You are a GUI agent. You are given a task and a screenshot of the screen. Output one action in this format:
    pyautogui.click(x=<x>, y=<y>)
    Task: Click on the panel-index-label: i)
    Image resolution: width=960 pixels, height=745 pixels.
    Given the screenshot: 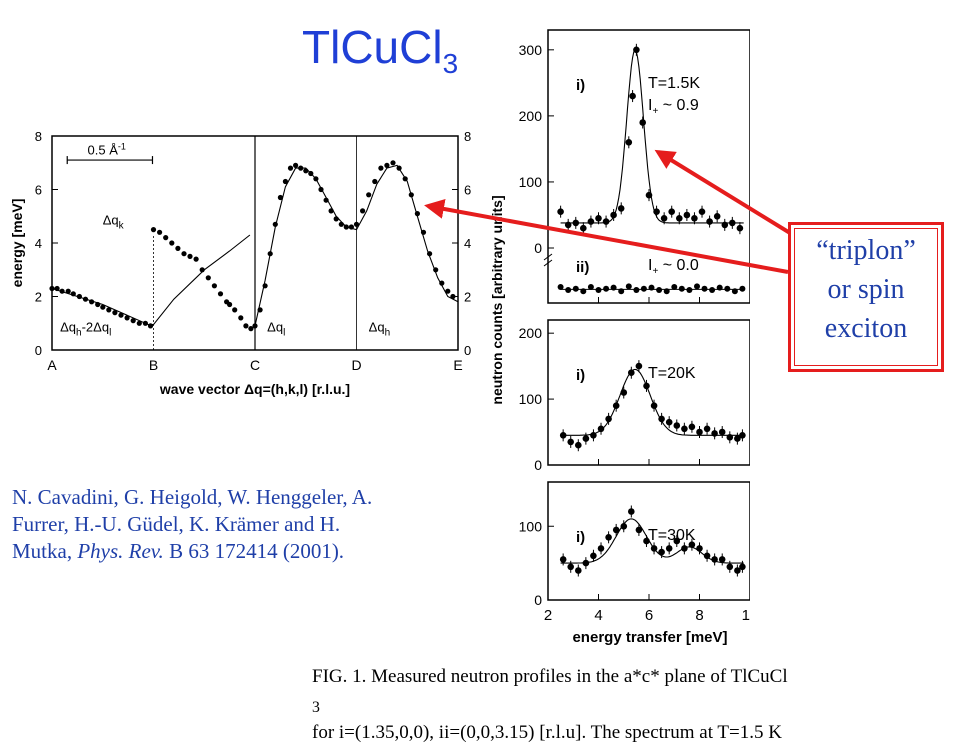 What is the action you would take?
    pyautogui.click(x=580, y=537)
    